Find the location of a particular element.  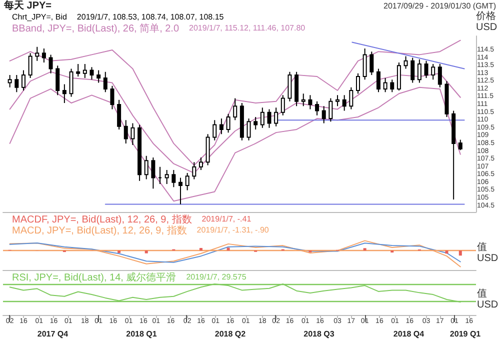

text: MACDF, JPY=, Bid(Last), 12, 26, 9, 指数 is located at coordinates (102, 220).